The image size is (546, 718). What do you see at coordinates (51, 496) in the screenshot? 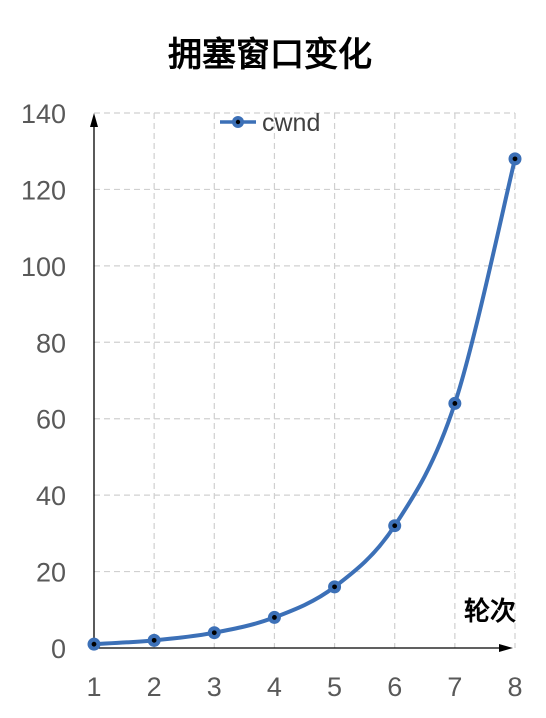
I see `y-tick-label-40: 40` at bounding box center [51, 496].